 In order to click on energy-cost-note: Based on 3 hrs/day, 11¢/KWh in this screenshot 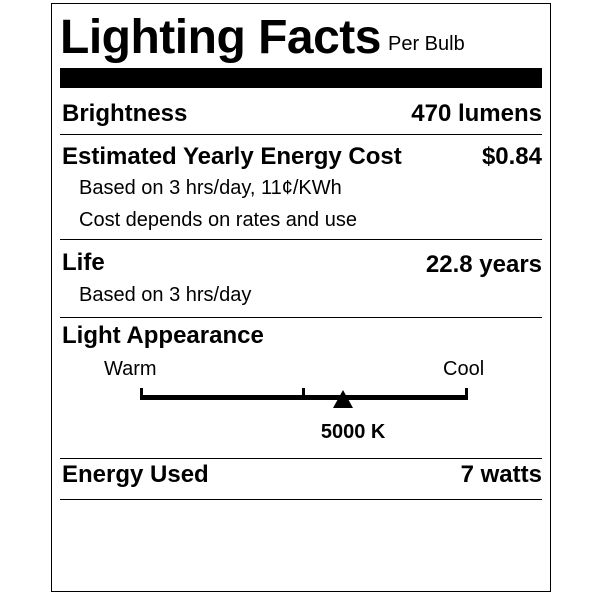, I will do `click(210, 188)`.